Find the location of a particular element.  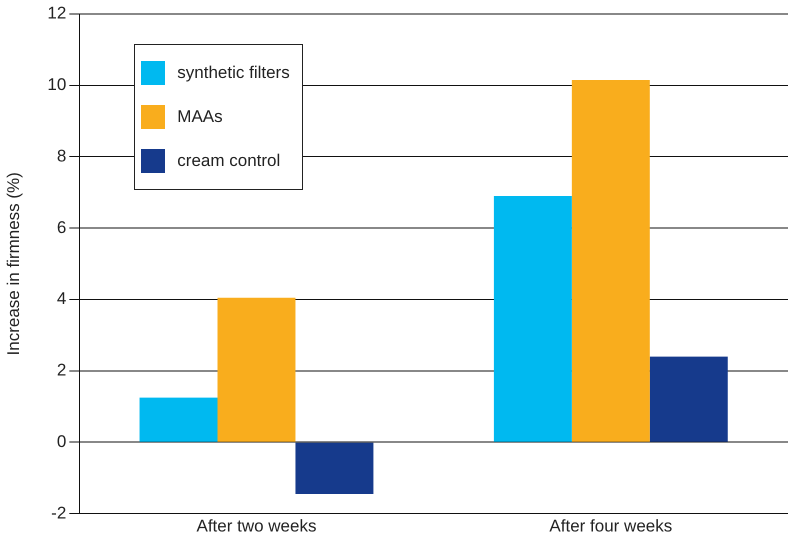

y-axis-title: Increase in firmness (%) is located at coordinates (13, 264).